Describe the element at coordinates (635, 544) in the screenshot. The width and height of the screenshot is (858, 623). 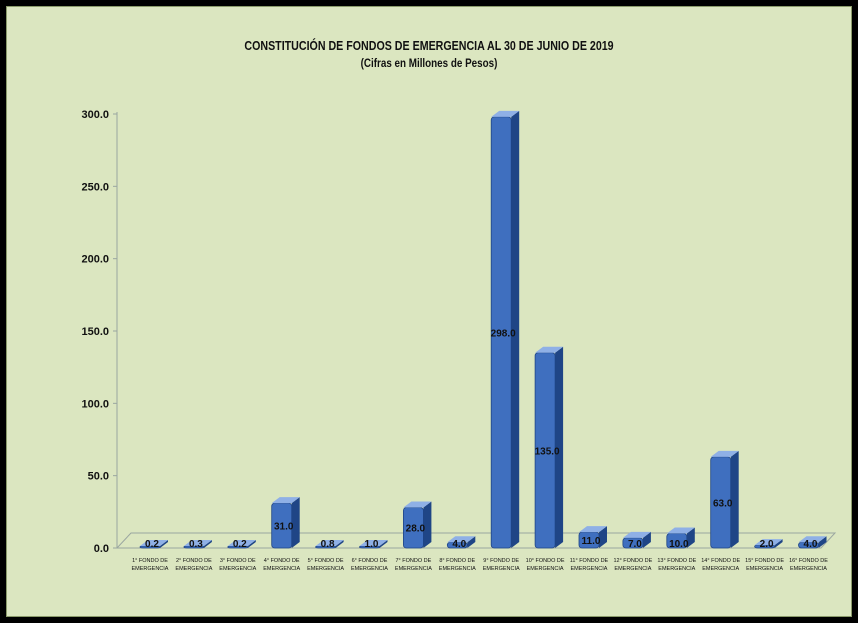
I see `data-label: 7.0` at that location.